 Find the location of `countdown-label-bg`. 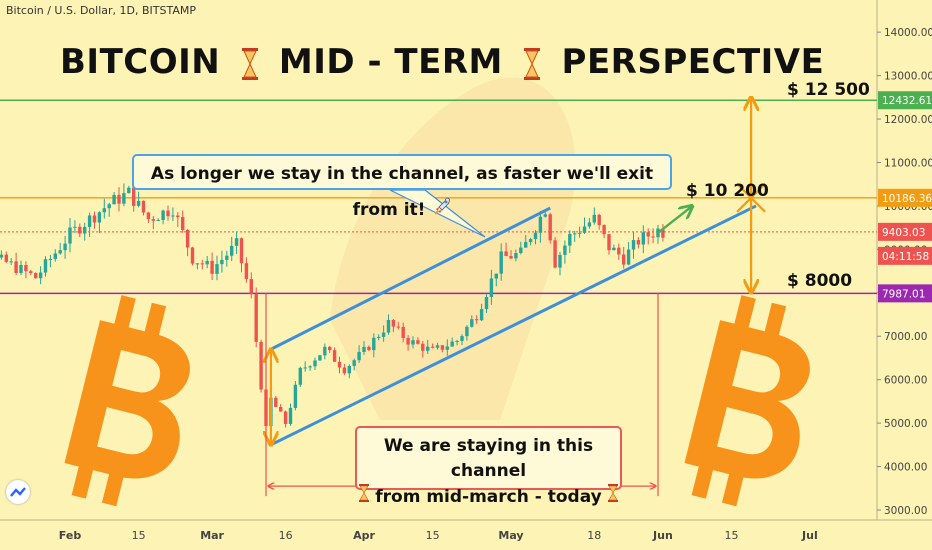

countdown-label-bg is located at coordinates (905, 255).